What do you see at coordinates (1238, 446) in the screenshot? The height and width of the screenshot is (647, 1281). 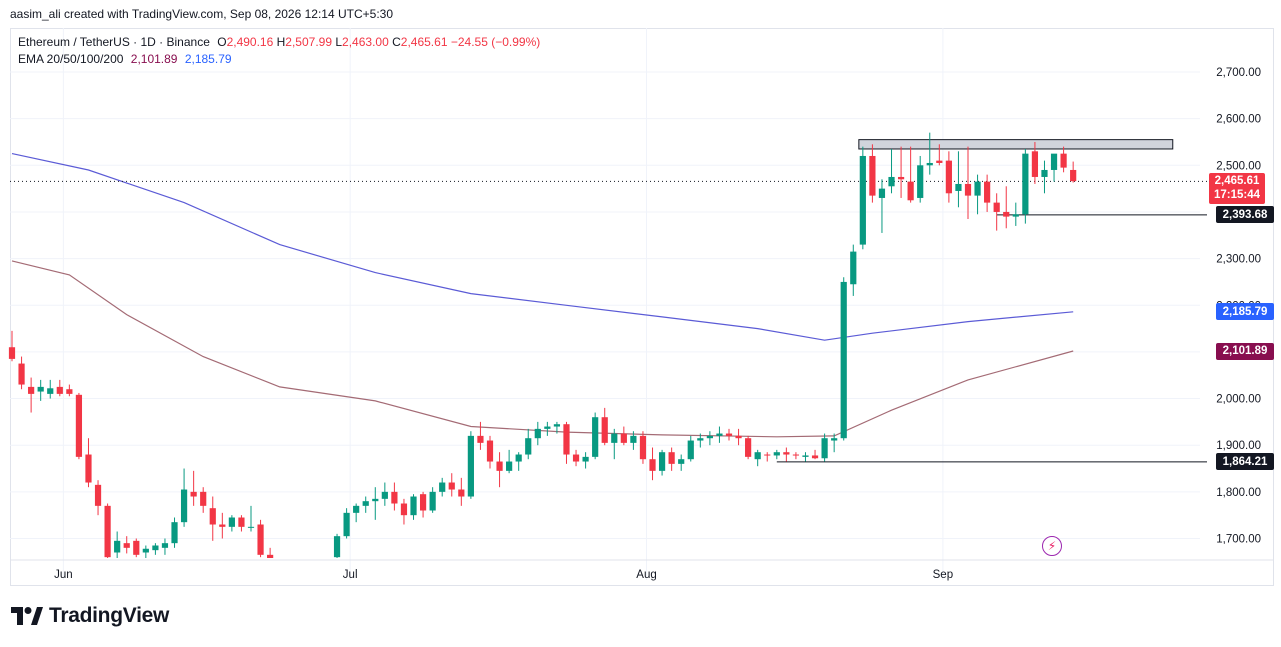 I see `y-tick-label: 1,900.00` at bounding box center [1238, 446].